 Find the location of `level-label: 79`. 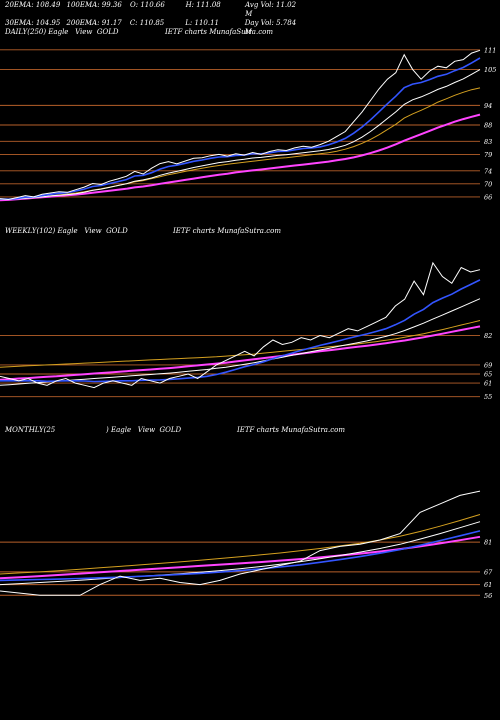

level-label: 79 is located at coordinates (488, 155).